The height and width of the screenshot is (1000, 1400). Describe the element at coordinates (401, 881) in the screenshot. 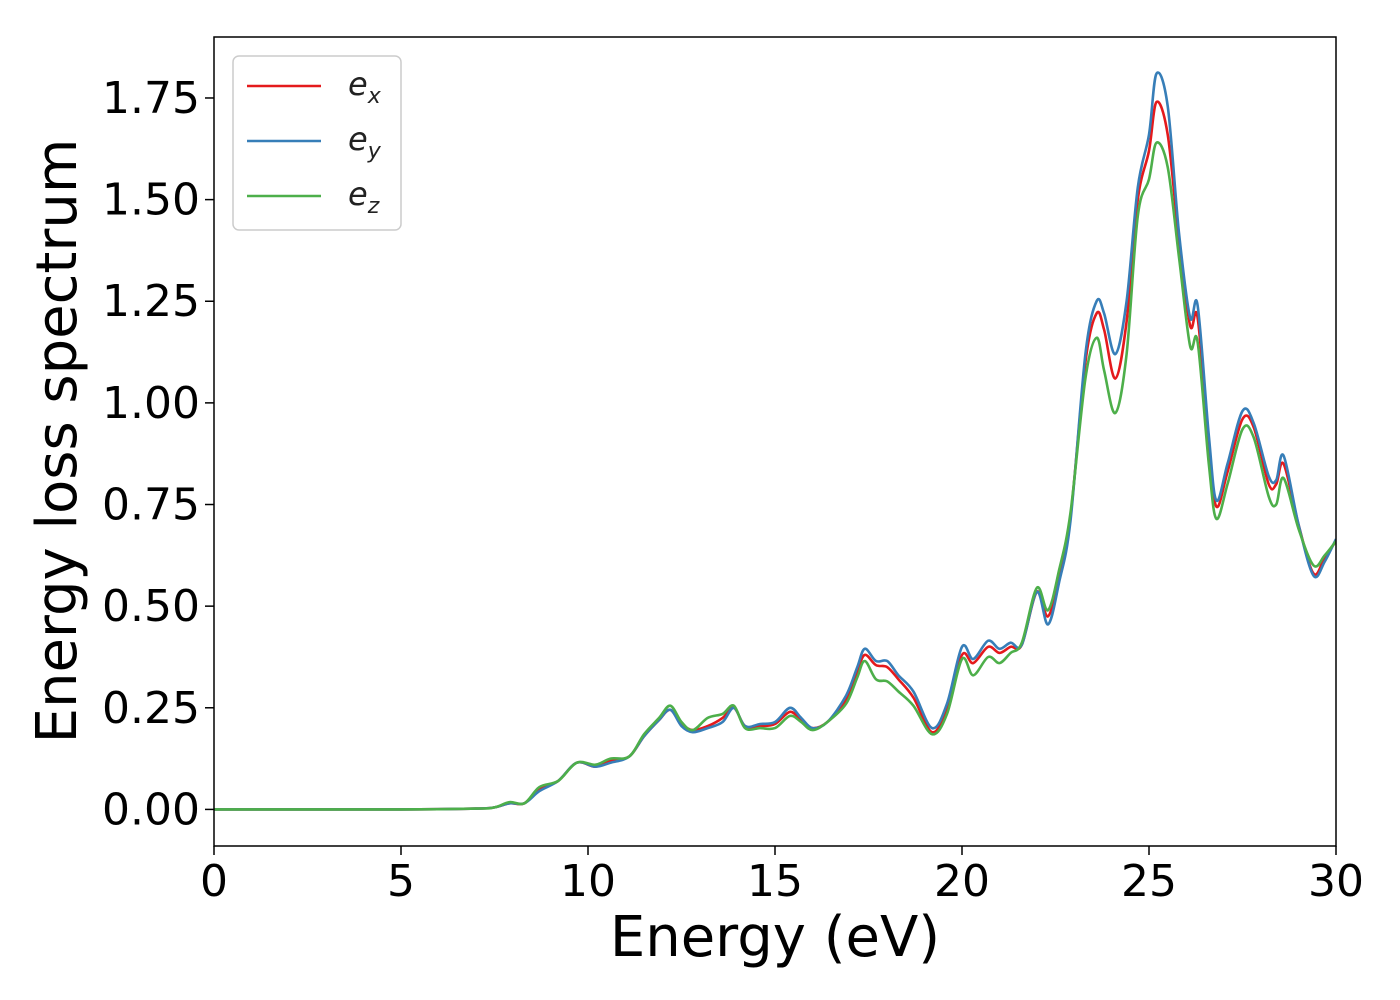

I see `x-tick-label: 5` at that location.